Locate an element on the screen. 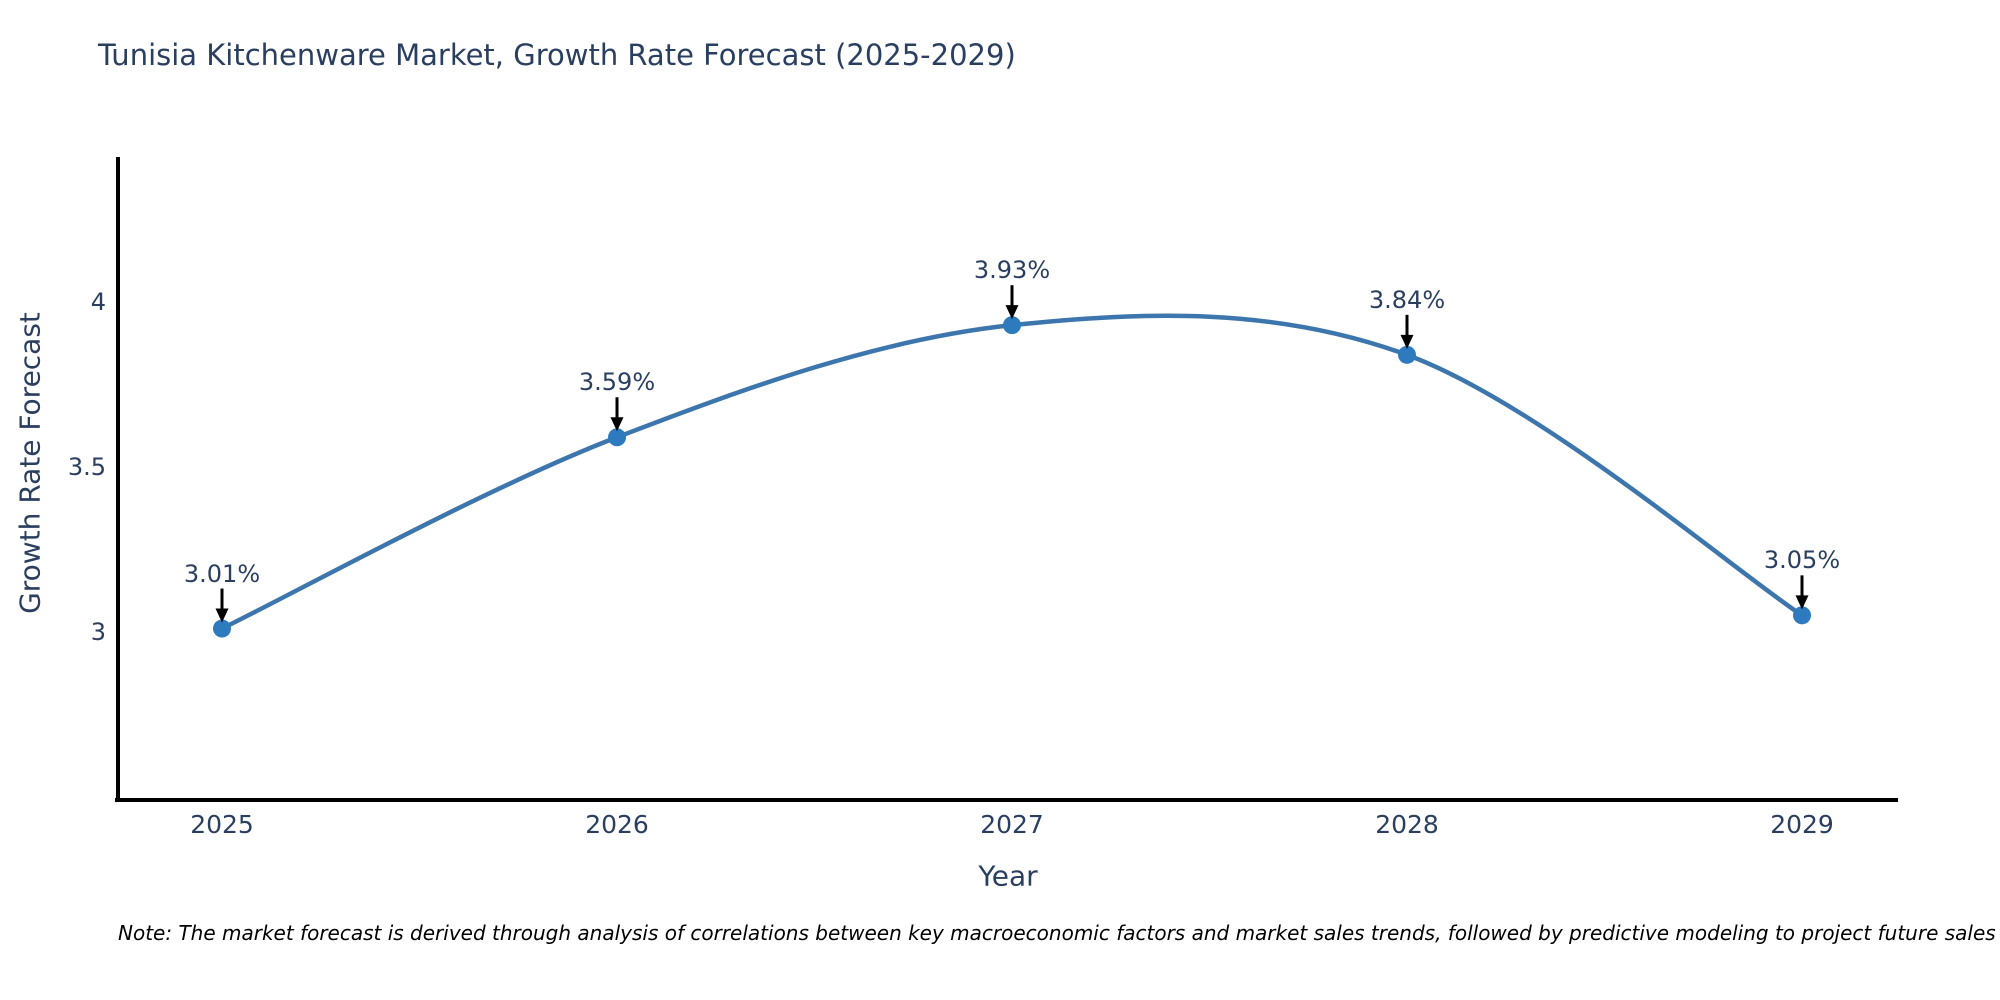 The width and height of the screenshot is (2000, 1000). y-tick-label: 3 is located at coordinates (98, 631).